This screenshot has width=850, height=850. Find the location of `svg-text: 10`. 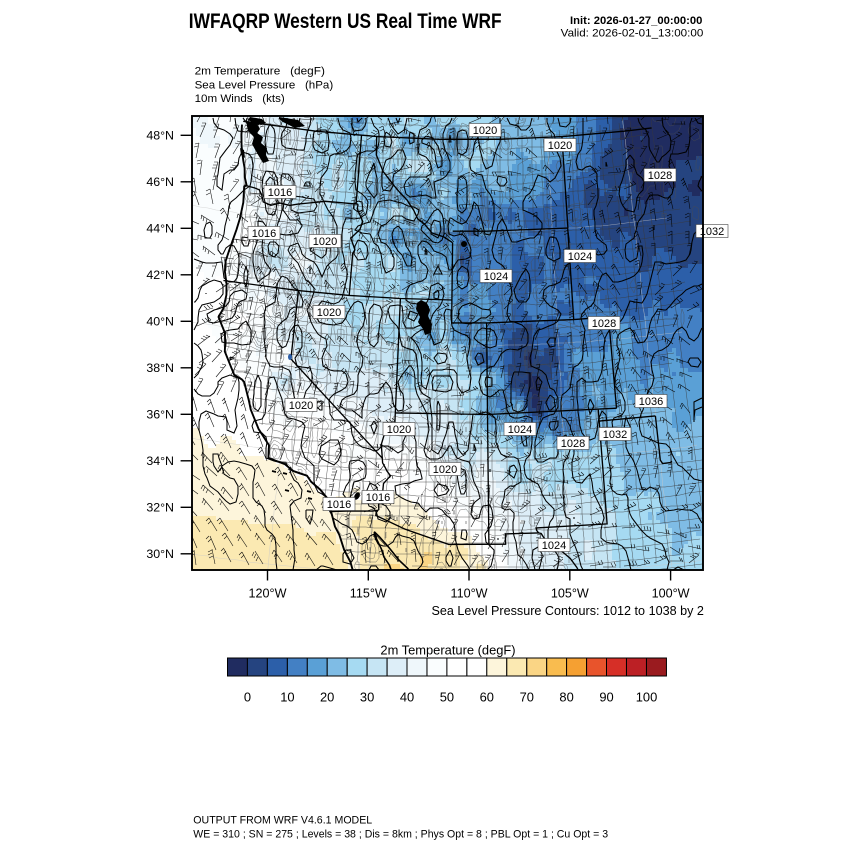

svg-text: 10 is located at coordinates (287, 697).